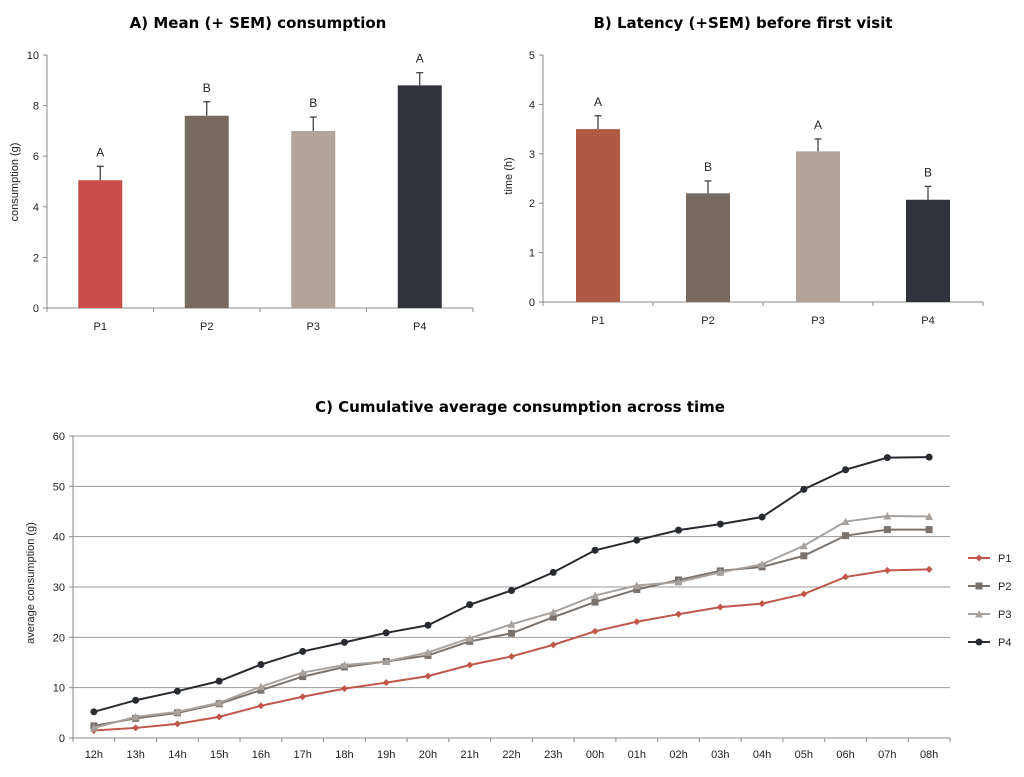 The image size is (1024, 777). Describe the element at coordinates (177, 755) in the screenshot. I see `x-tick-label: 14h` at that location.